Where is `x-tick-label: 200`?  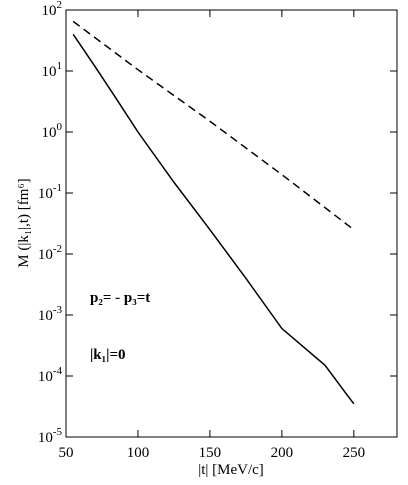
x-tick-label: 200 is located at coordinates (282, 453).